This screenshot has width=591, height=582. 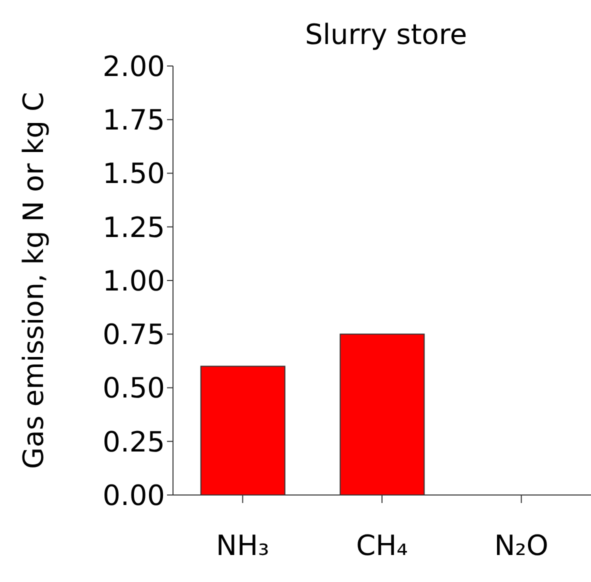 I want to click on y-tick-label: 0.50, so click(x=133, y=388).